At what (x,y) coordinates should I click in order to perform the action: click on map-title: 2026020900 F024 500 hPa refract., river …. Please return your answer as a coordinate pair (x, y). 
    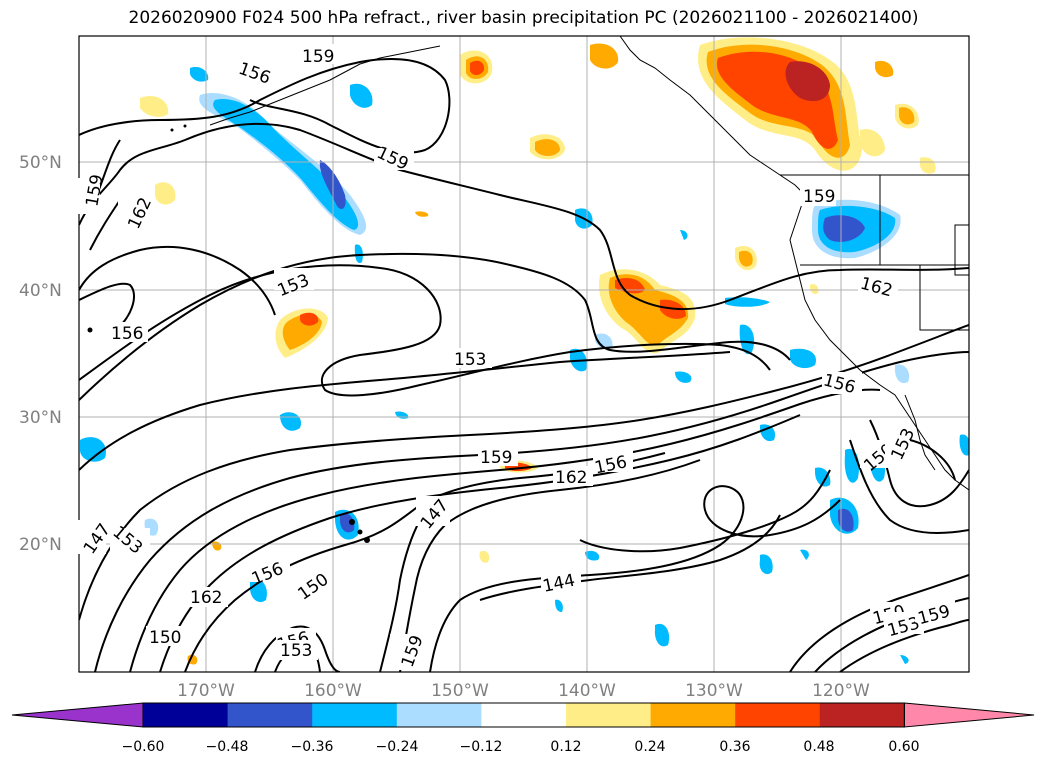
    Looking at the image, I should click on (523, 18).